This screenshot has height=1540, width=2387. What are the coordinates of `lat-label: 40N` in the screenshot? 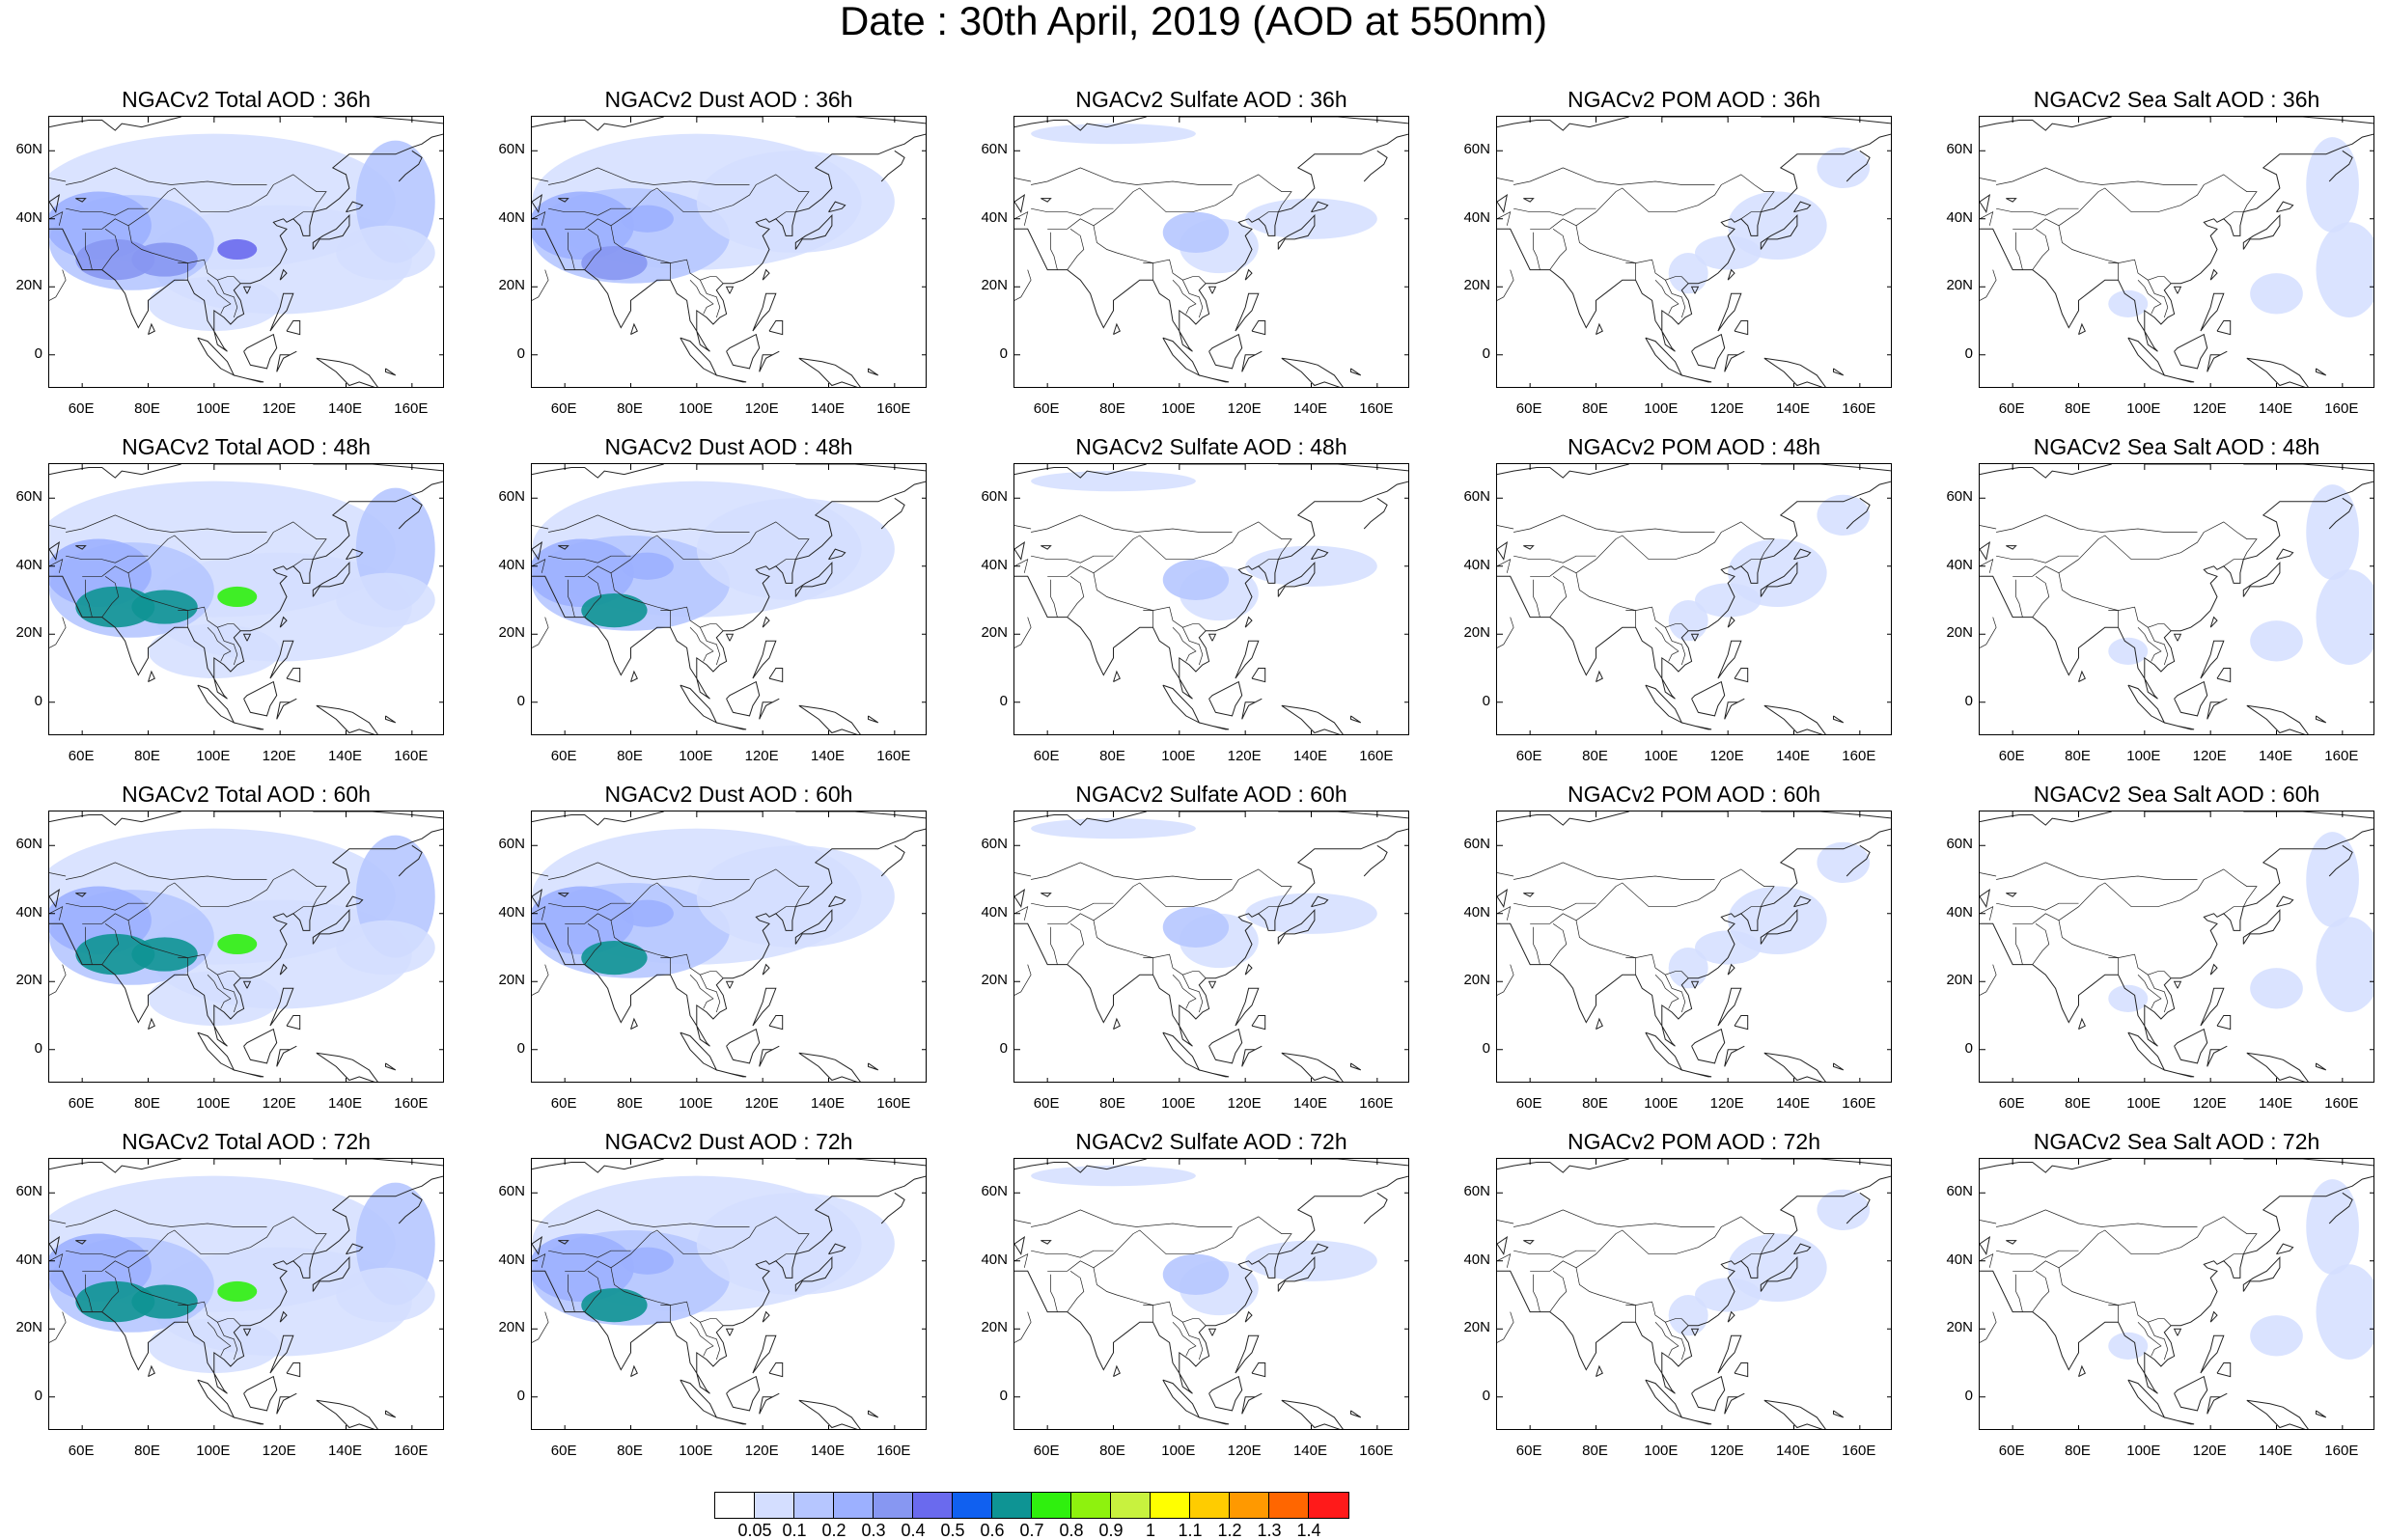 It's located at (1959, 217).